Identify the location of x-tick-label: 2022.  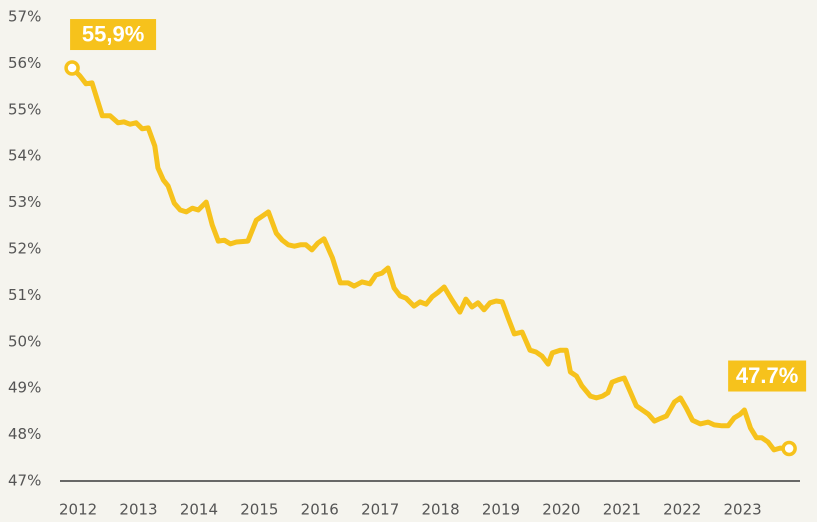
(682, 510).